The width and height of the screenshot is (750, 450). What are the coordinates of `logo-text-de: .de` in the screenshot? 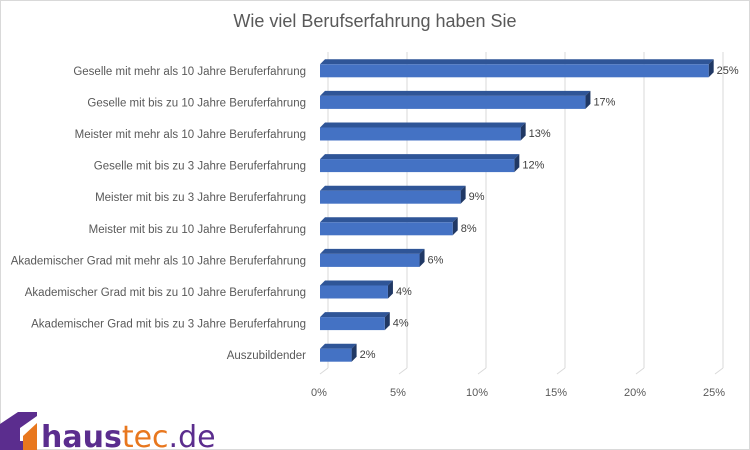 It's located at (192, 435).